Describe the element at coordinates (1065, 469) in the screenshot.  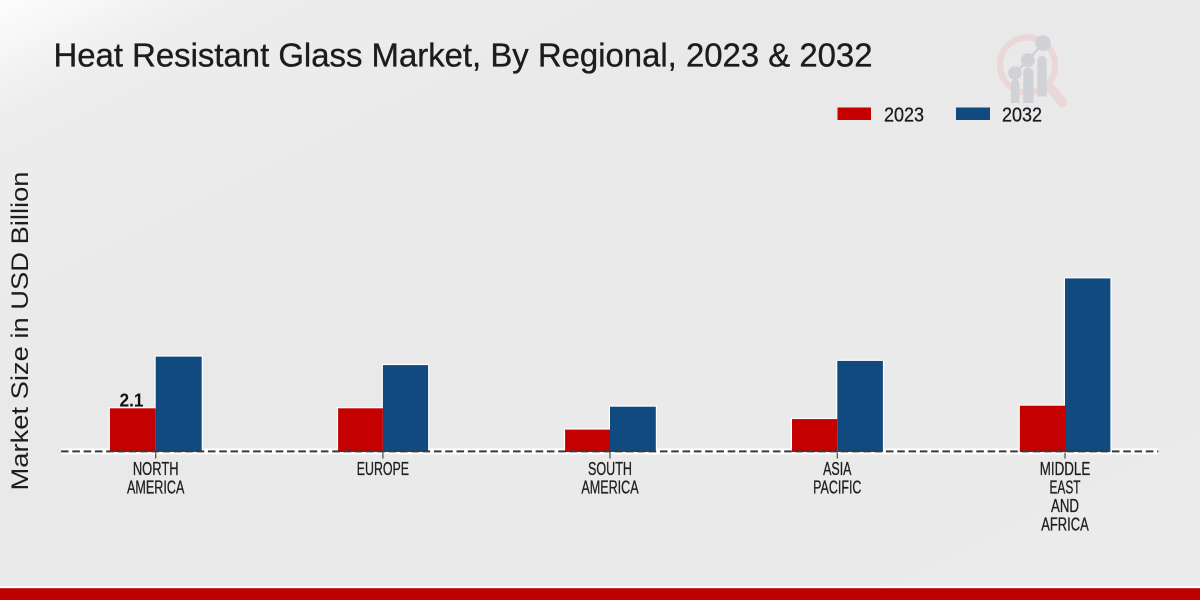
I see `svg-text: MIDDLE` at that location.